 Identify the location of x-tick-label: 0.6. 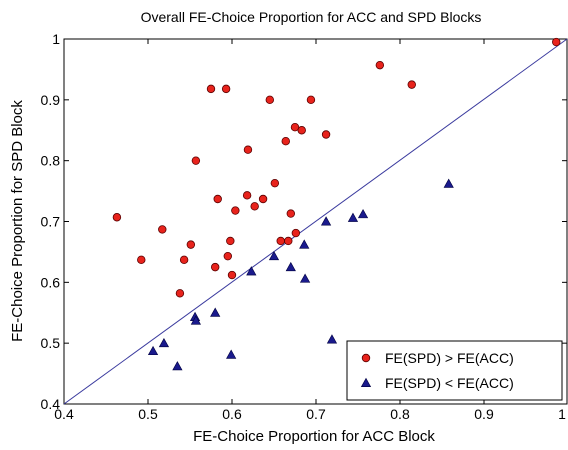
(232, 414).